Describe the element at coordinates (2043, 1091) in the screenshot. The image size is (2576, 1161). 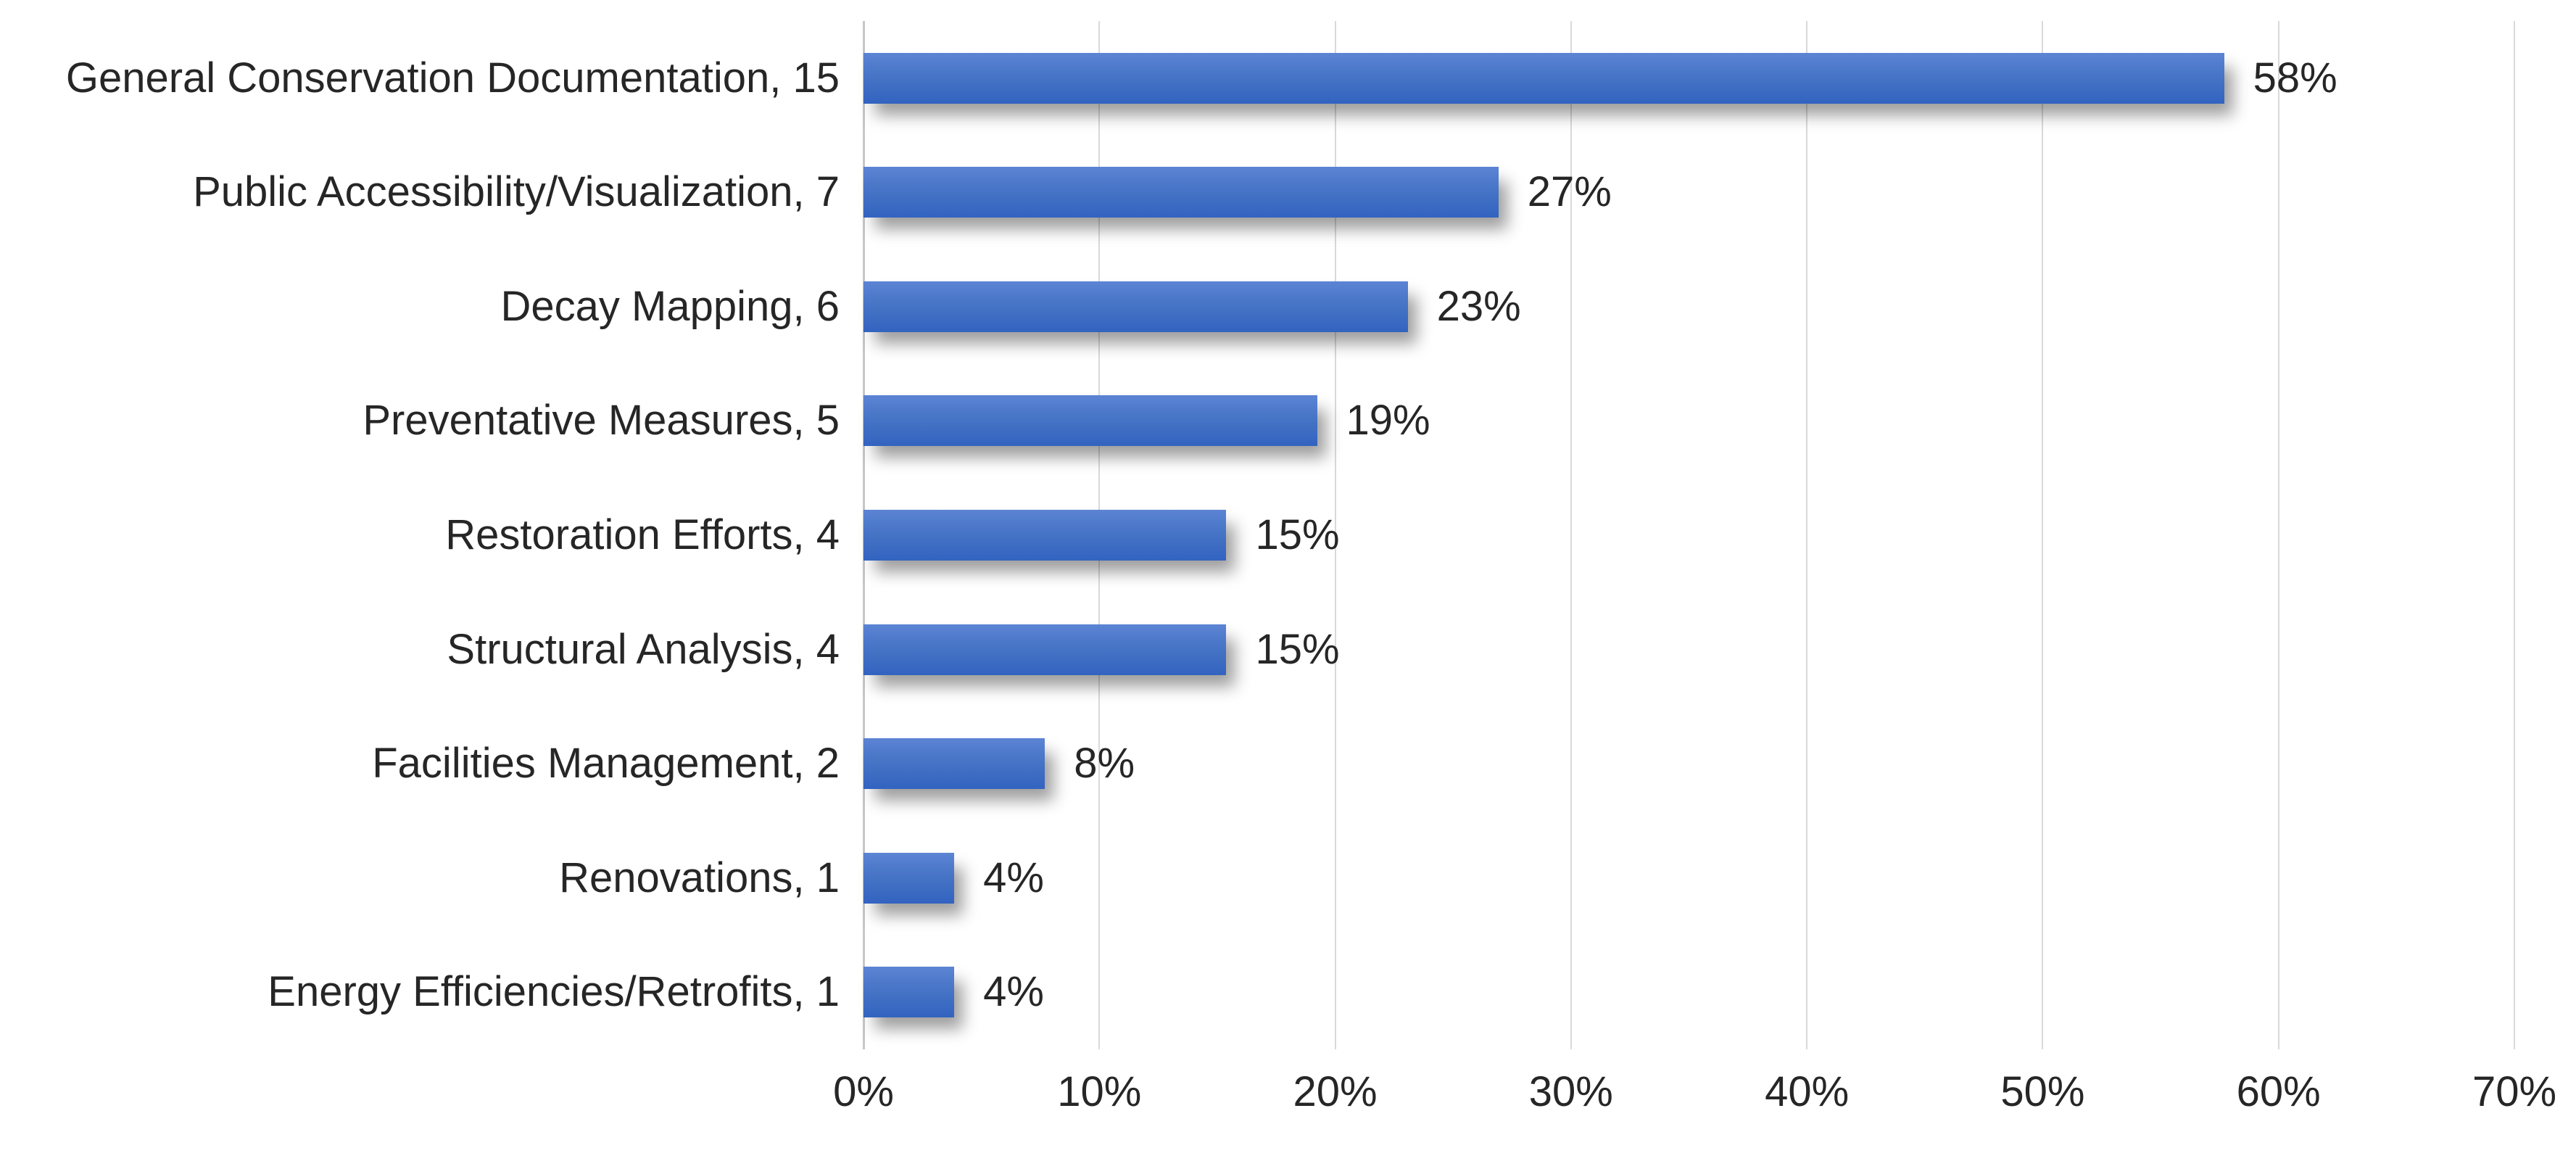
I see `x-tick-label: 50%` at that location.